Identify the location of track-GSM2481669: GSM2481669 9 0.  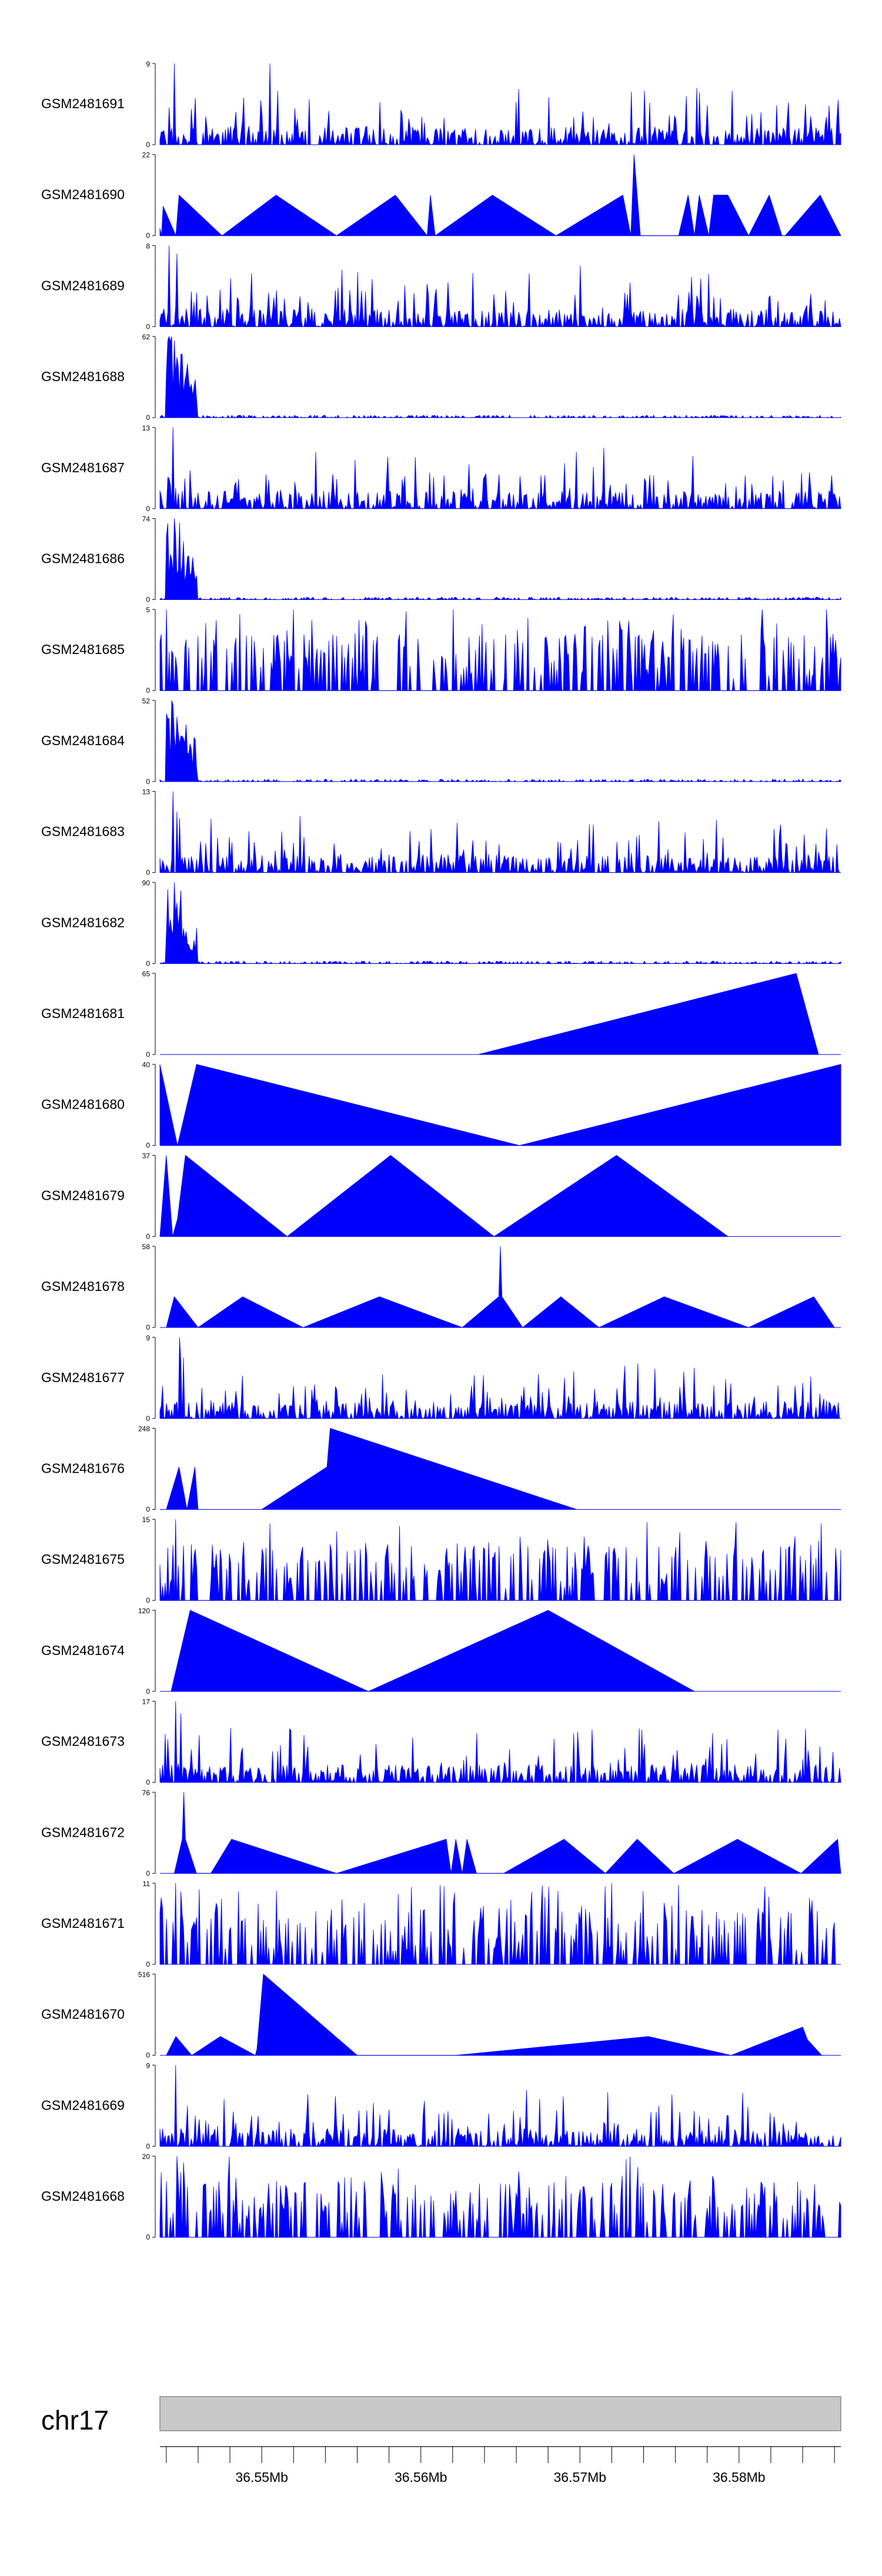
(441, 2105).